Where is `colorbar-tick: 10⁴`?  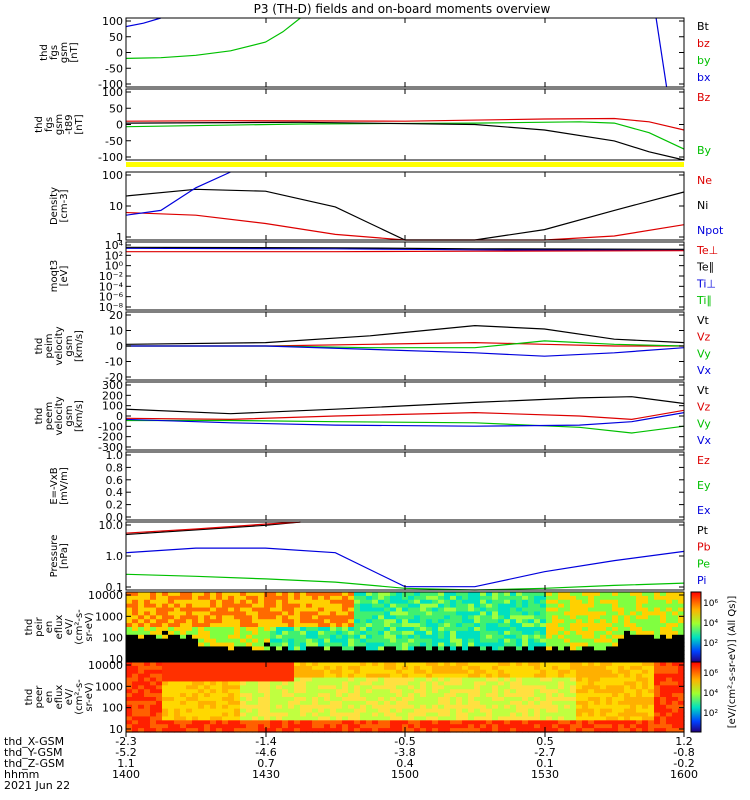
colorbar-tick: 10⁴ is located at coordinates (710, 694).